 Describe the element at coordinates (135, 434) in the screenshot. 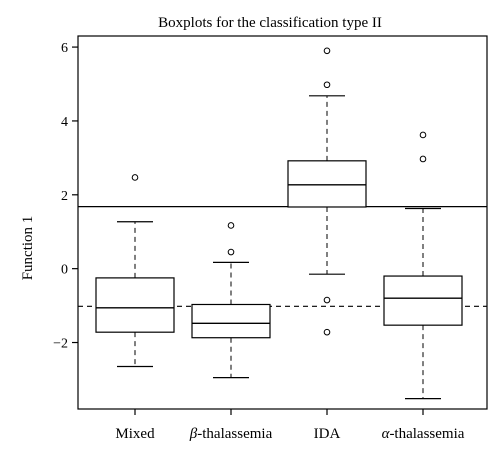

I see `x-tick-label: Mixed` at that location.